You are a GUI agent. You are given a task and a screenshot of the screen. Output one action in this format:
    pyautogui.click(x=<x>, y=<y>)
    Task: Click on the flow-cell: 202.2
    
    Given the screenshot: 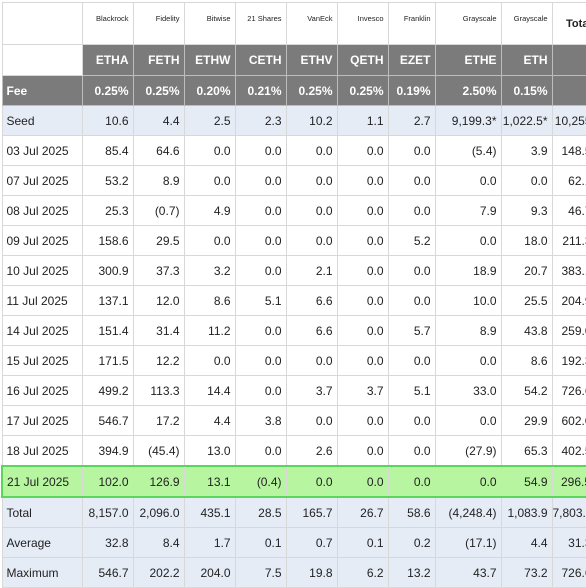 What is the action you would take?
    pyautogui.click(x=158, y=572)
    